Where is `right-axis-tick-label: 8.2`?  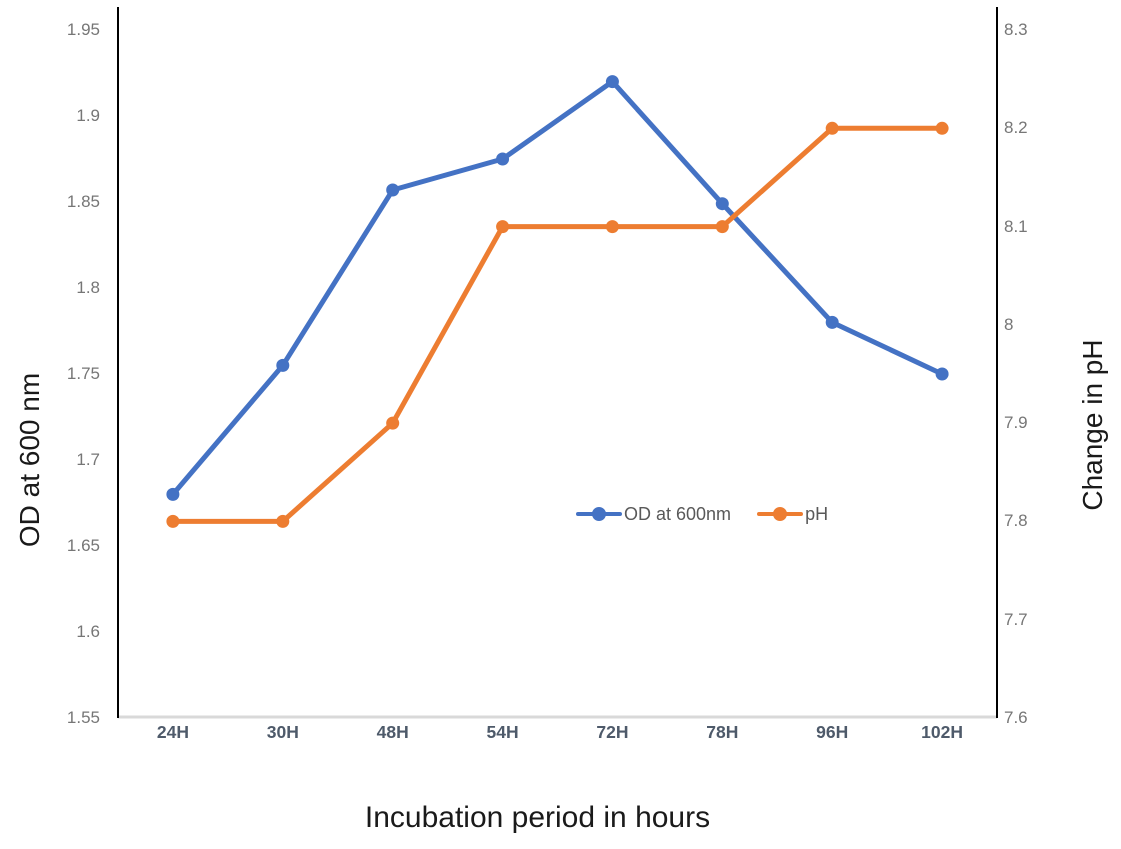
right-axis-tick-label: 8.2 is located at coordinates (1016, 128).